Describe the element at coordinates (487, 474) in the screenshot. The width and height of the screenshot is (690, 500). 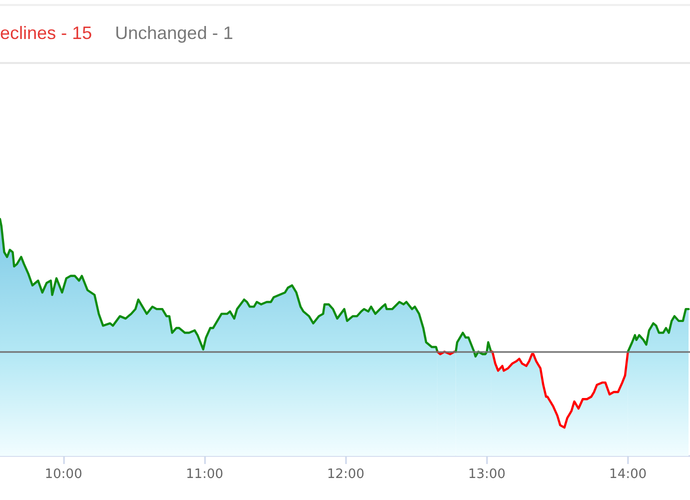
I see `x-tick-label: 13:00` at that location.